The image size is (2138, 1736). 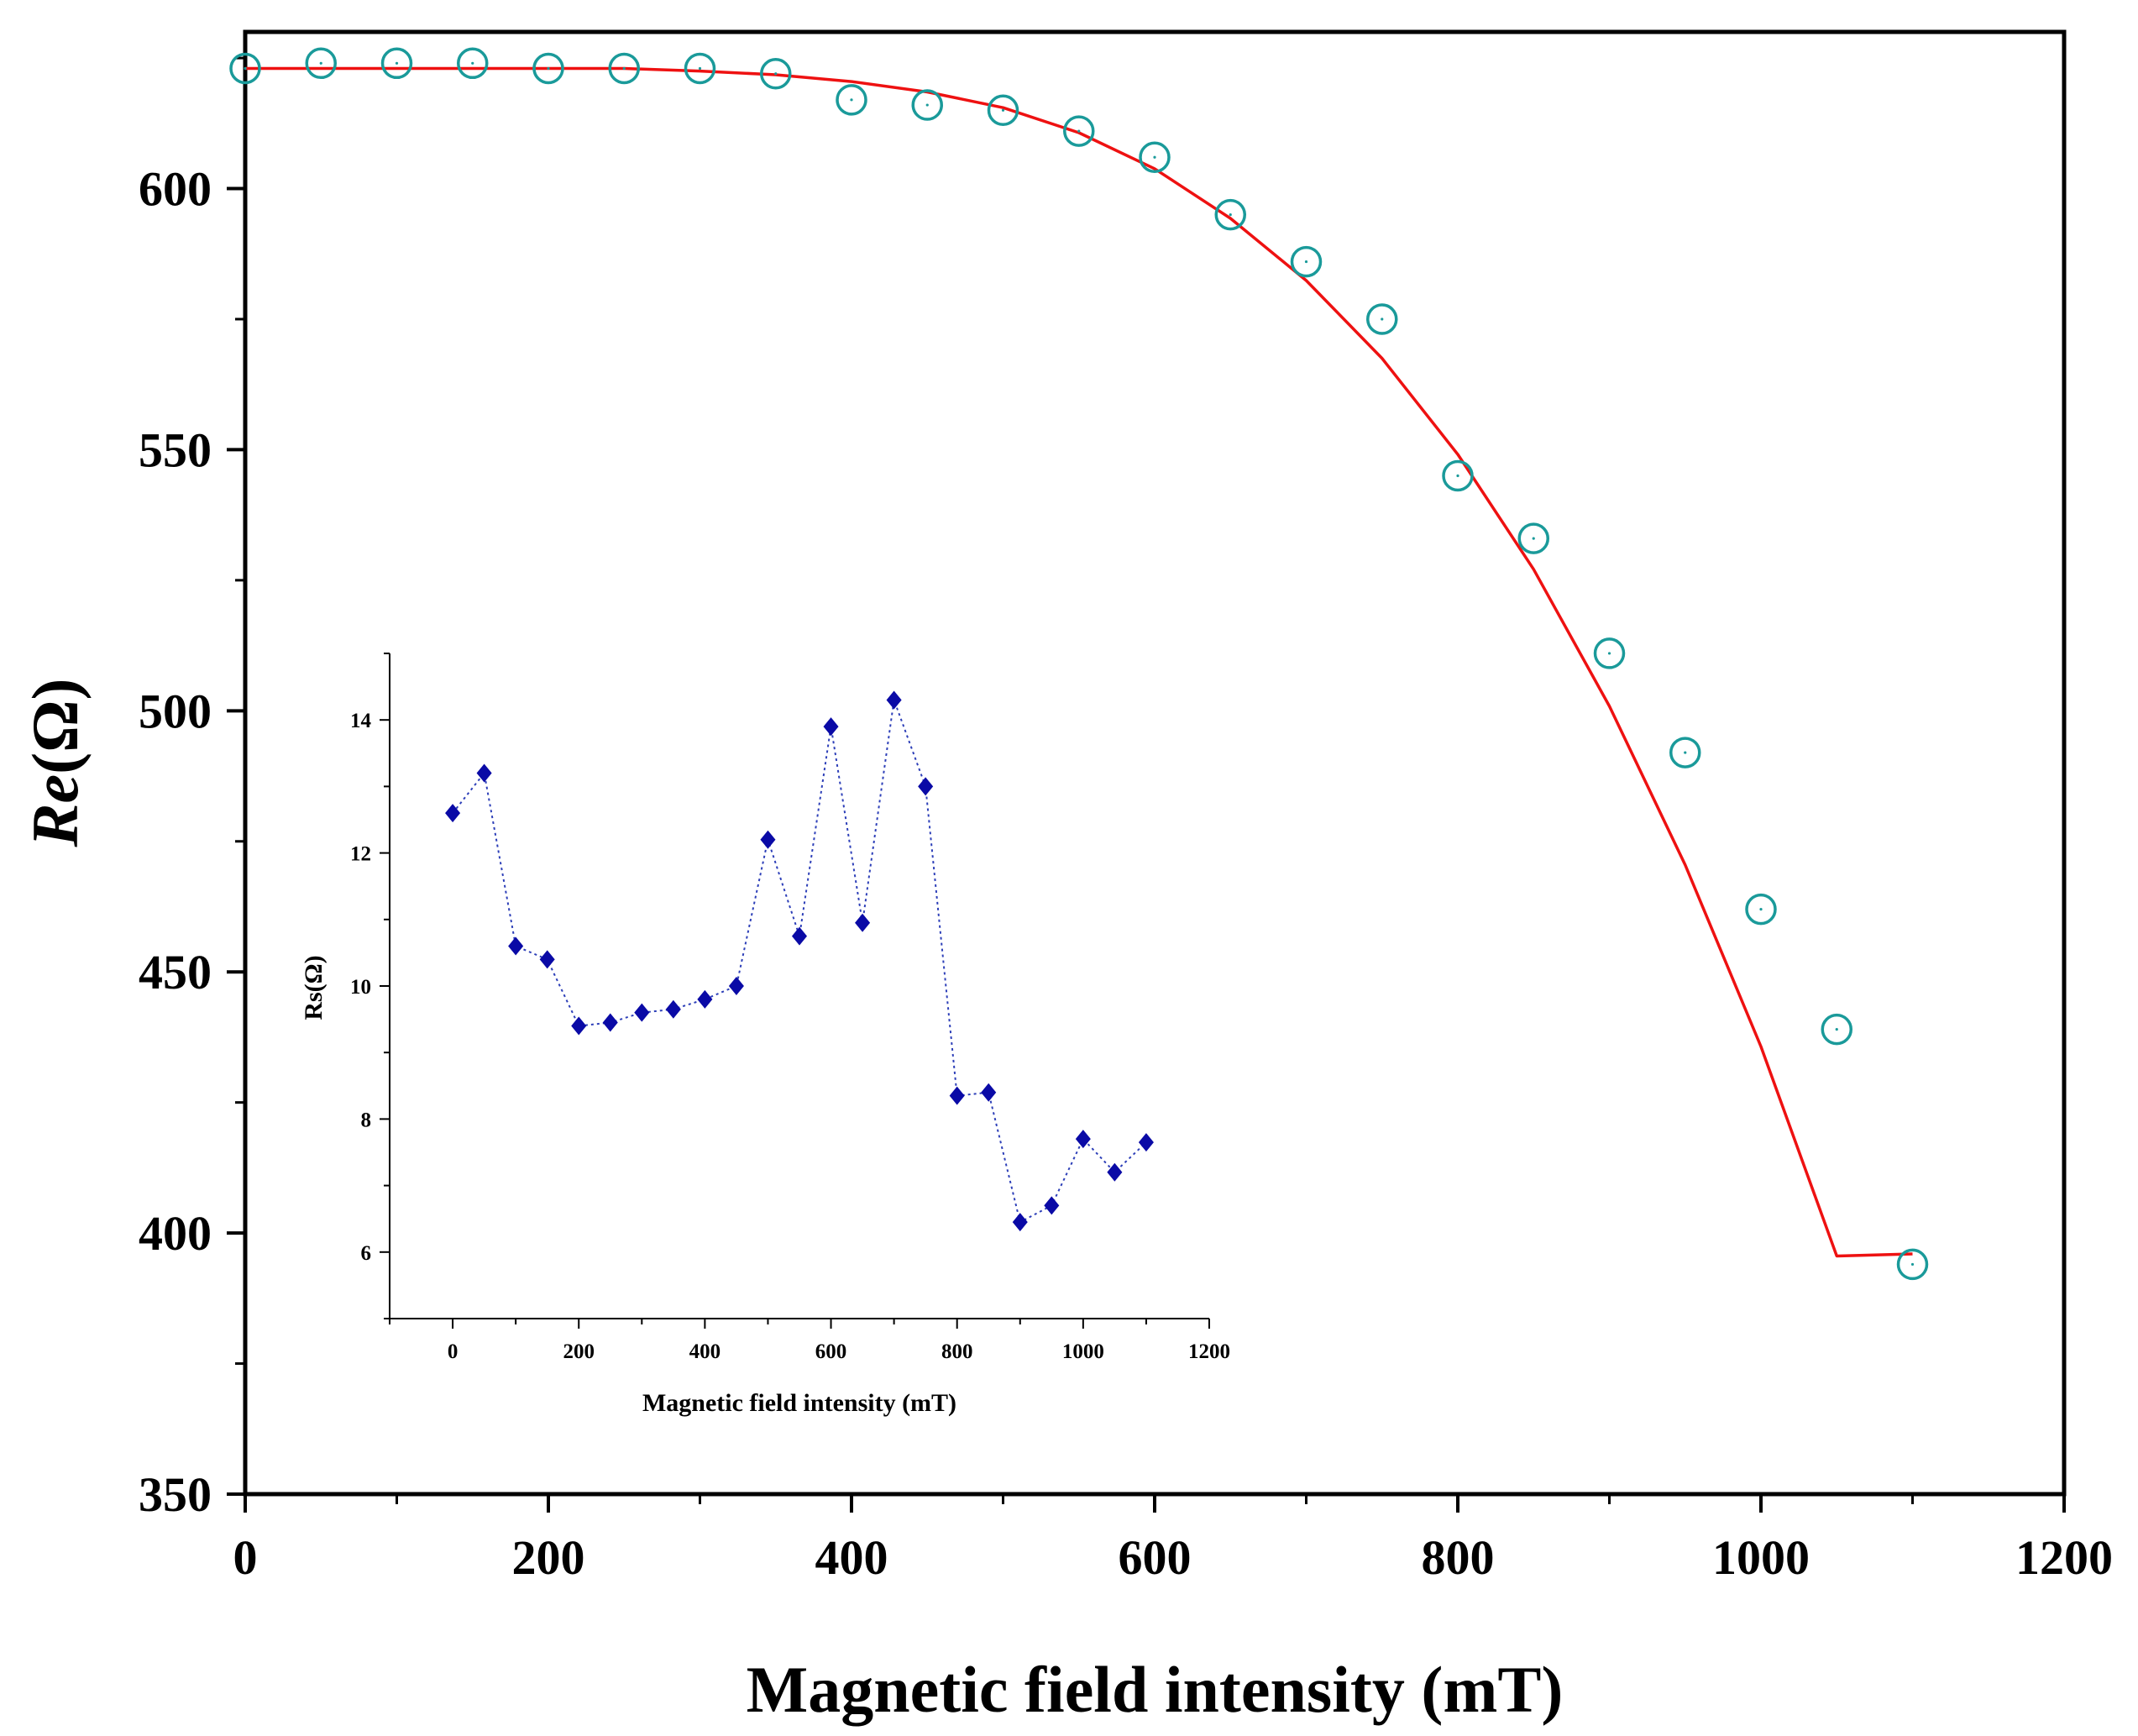 I want to click on main-x-tick-label: 600, so click(x=1155, y=1557).